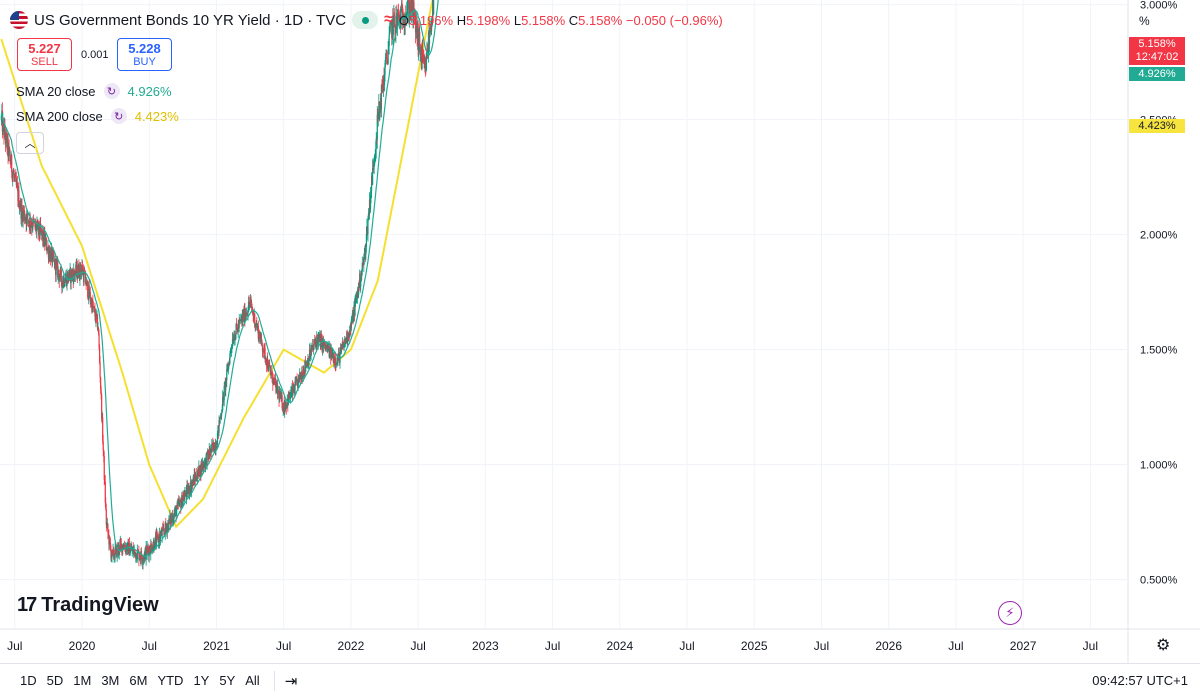 The image size is (1200, 697). I want to click on collapse-legend-button: ︿, so click(30, 143).